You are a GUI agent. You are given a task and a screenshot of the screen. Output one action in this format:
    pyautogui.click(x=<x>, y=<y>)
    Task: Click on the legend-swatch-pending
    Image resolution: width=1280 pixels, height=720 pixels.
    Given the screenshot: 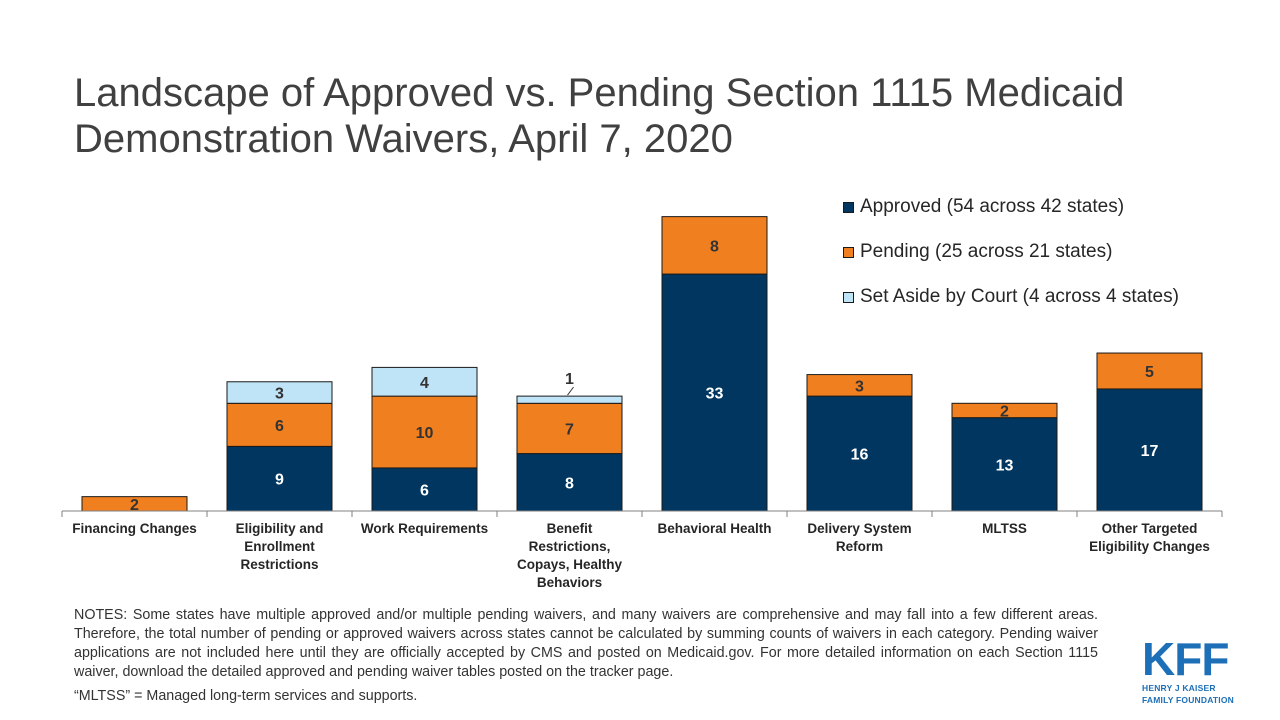 What is the action you would take?
    pyautogui.click(x=848, y=252)
    